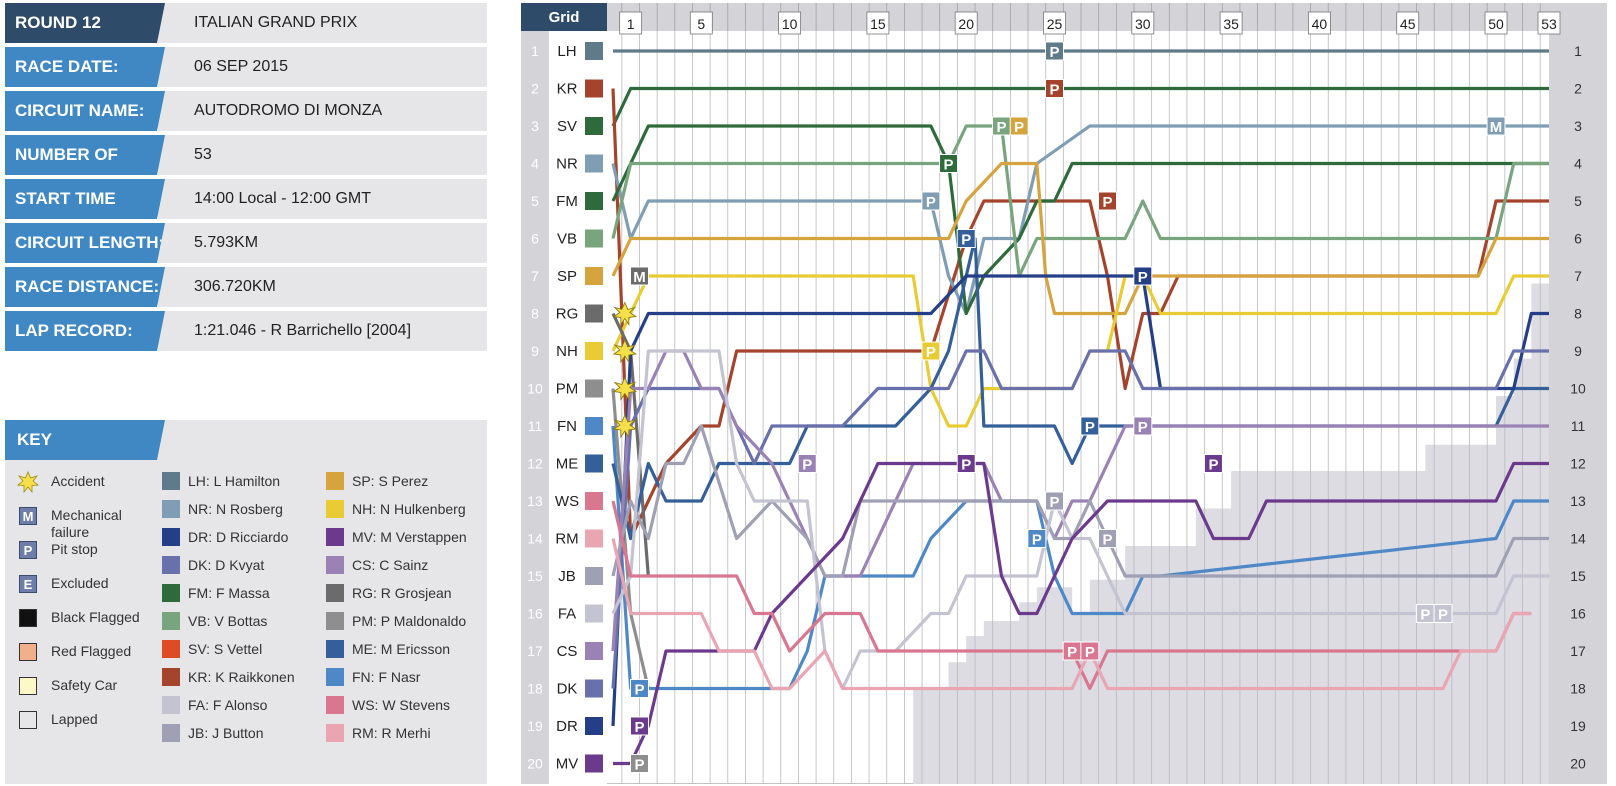  What do you see at coordinates (28, 550) in the screenshot?
I see `pit-icon: P` at bounding box center [28, 550].